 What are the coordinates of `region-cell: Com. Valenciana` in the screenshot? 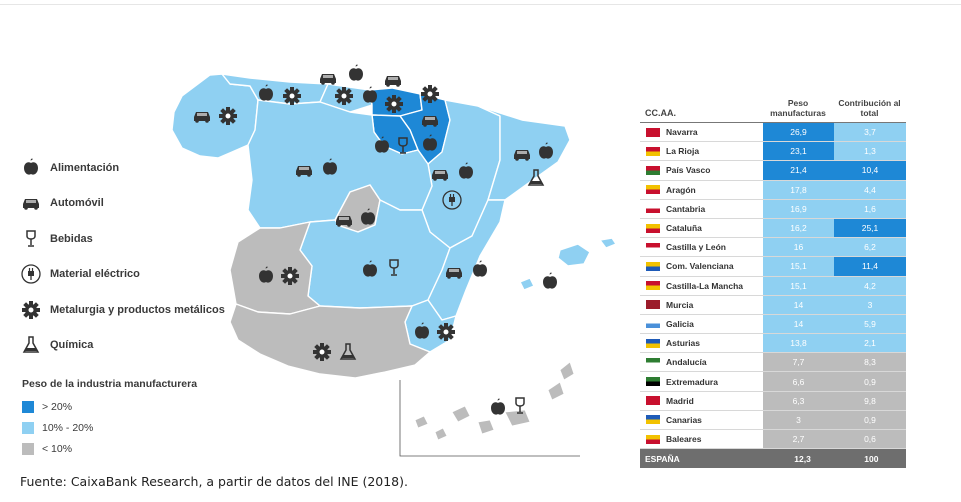 It's located at (699, 266).